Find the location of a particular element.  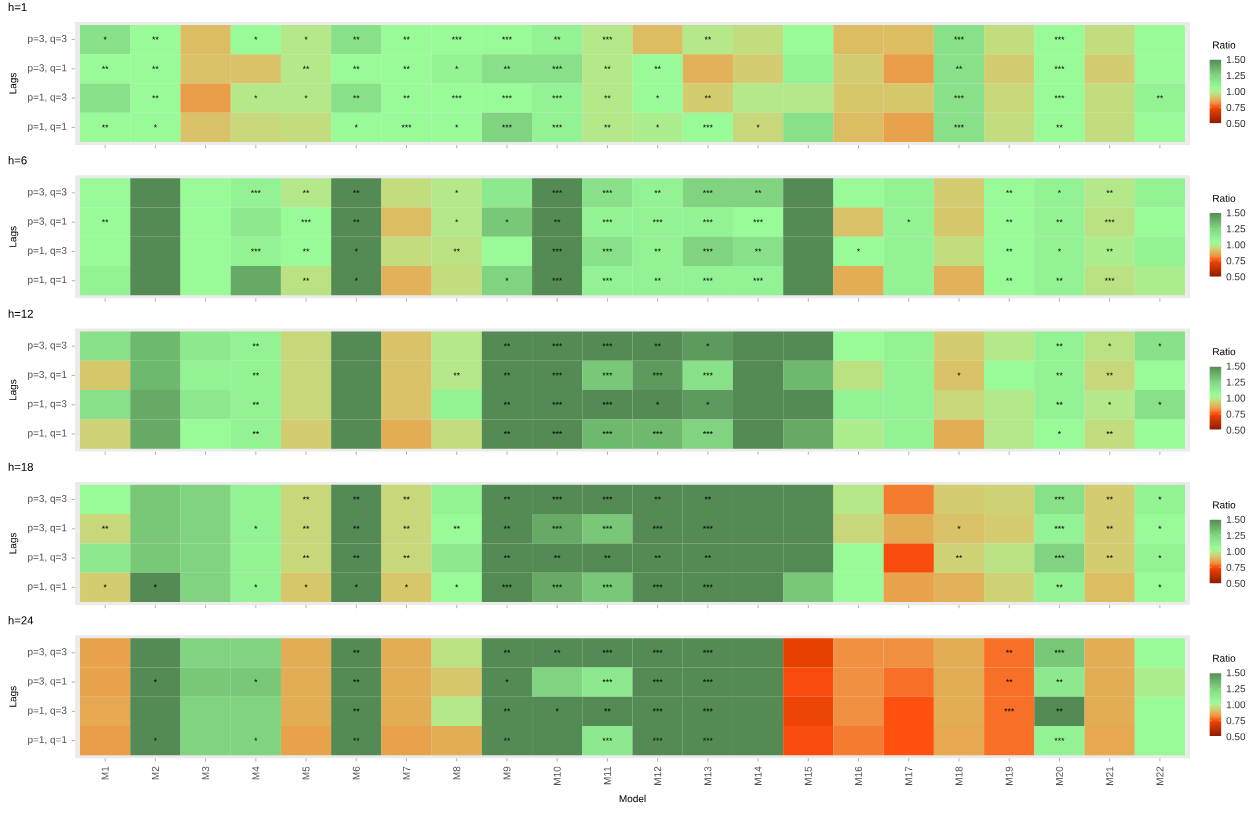

color-bar-label: 0.50 is located at coordinates (1236, 737).